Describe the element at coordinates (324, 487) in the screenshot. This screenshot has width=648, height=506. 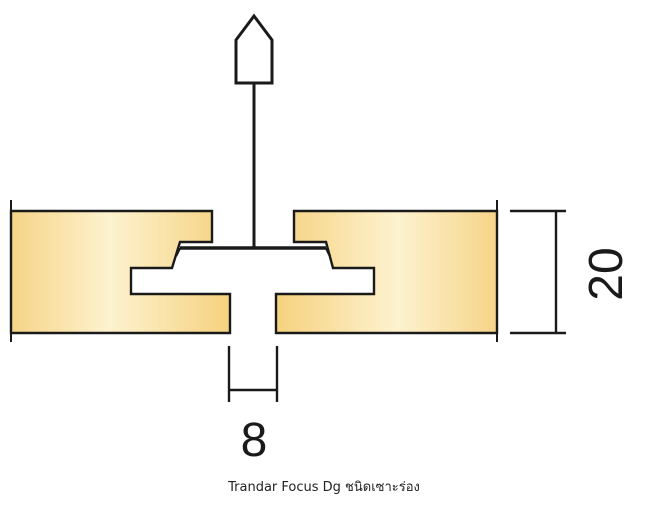
I see `diagram-caption: Trandar Focus Dg ชนิดเซาะร่อง` at that location.